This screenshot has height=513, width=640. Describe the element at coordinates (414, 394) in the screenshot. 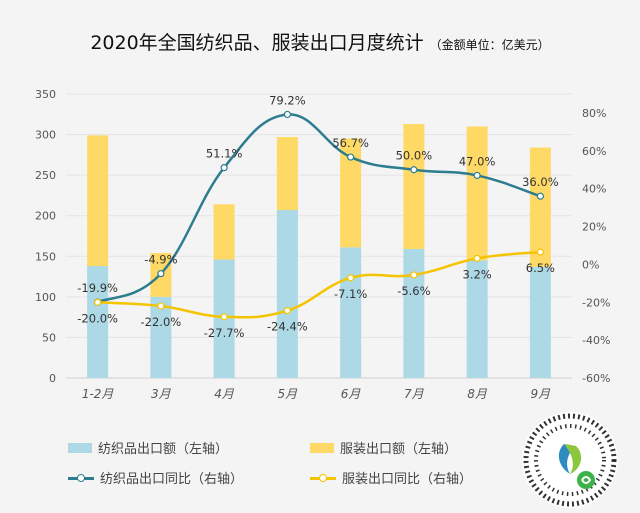

I see `x-axis-tick-label: 7月` at that location.